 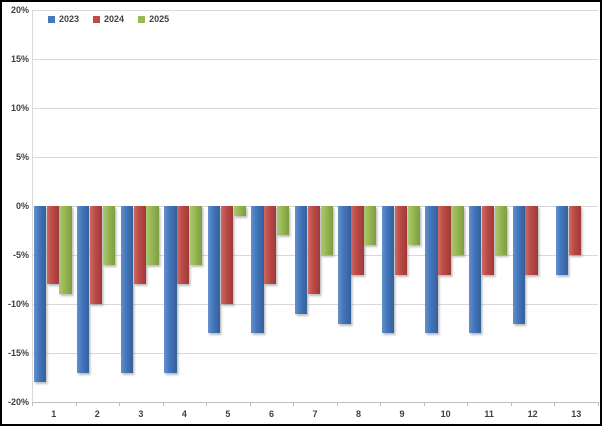 I want to click on legend-label-2025: 2025, so click(x=159, y=19).